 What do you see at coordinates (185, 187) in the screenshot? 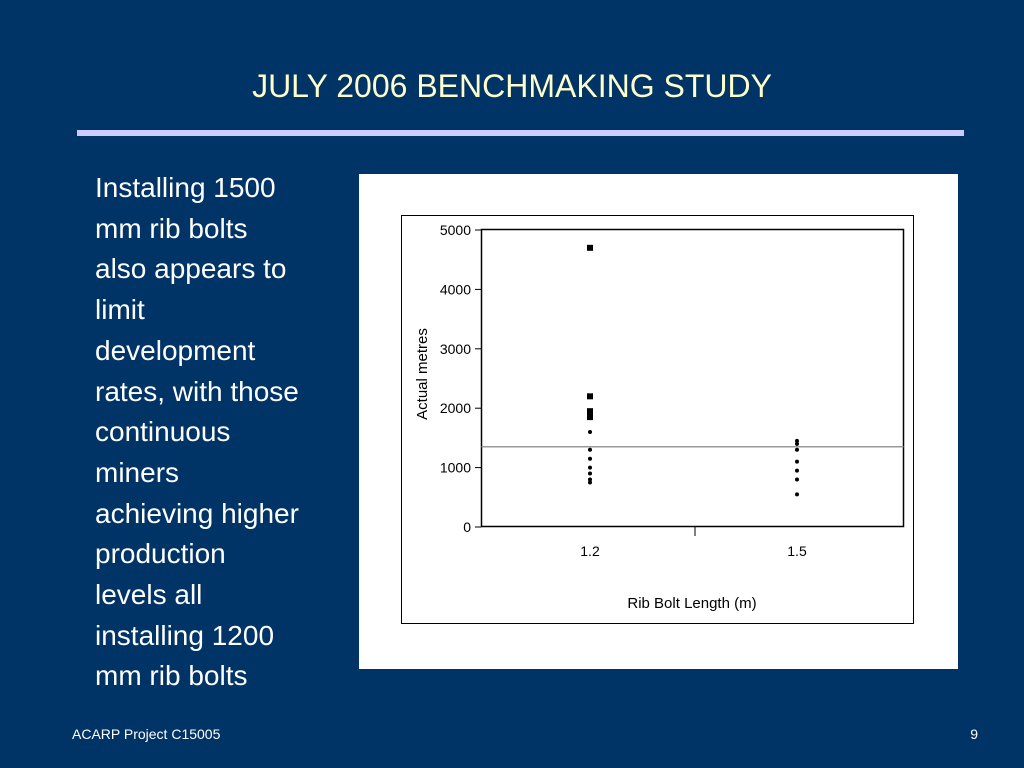
I see `body-line: Installing 1500` at bounding box center [185, 187].